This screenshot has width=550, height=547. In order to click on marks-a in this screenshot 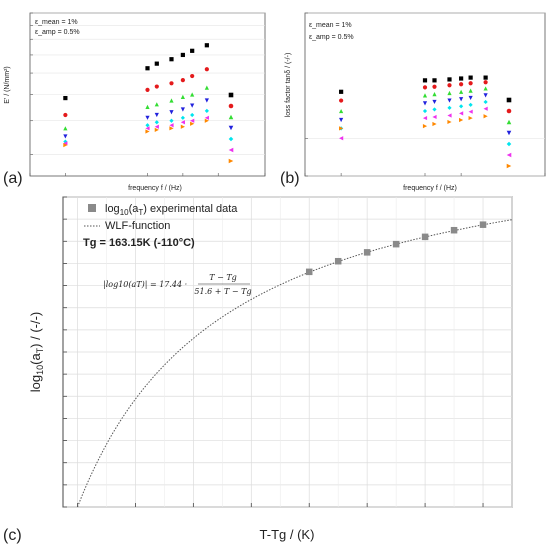, I will do `click(136, 95)`.